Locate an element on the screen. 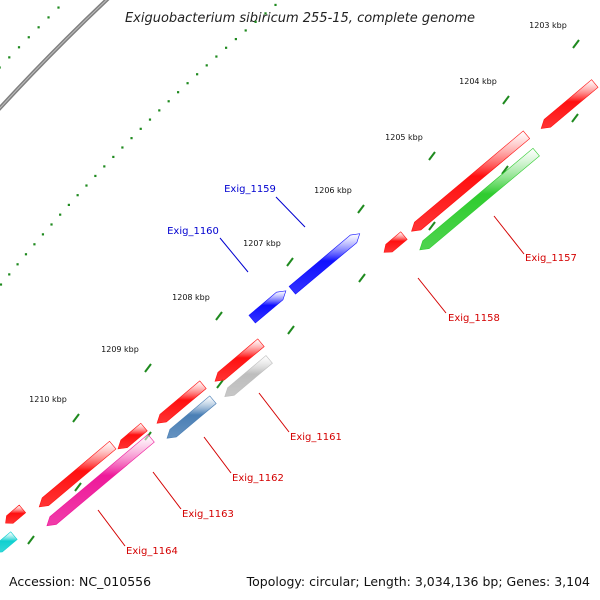 This screenshot has width=600, height=600. feature-magenta is located at coordinates (100, 480).